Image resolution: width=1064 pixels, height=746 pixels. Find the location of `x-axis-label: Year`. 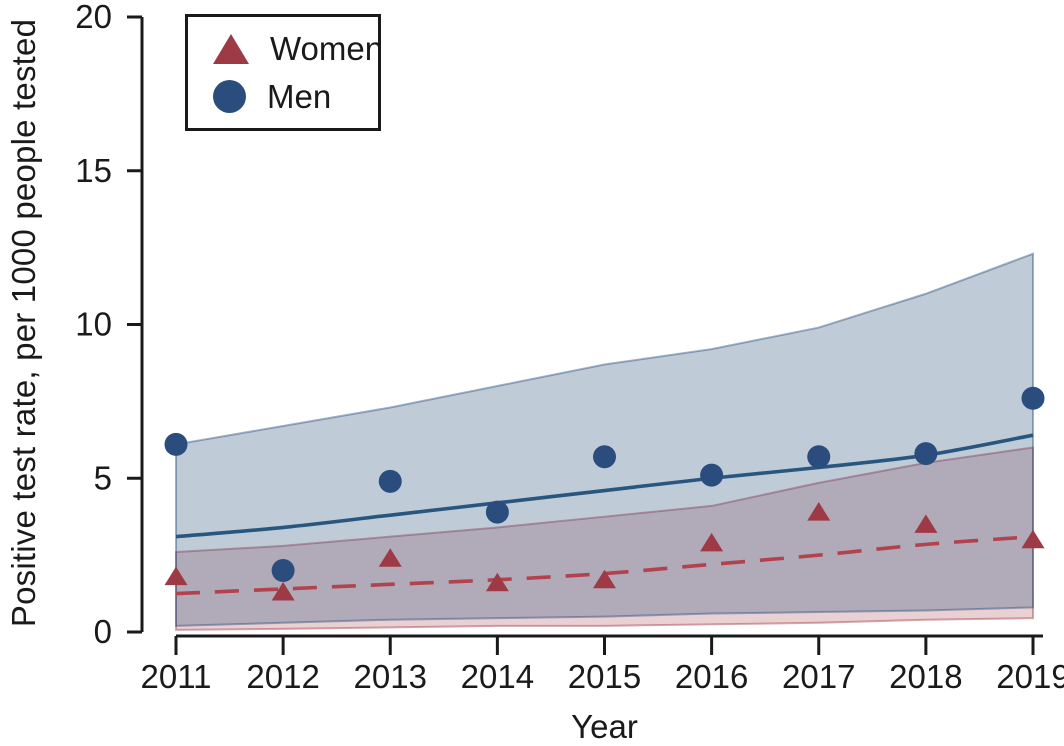

x-axis-label: Year is located at coordinates (604, 726).